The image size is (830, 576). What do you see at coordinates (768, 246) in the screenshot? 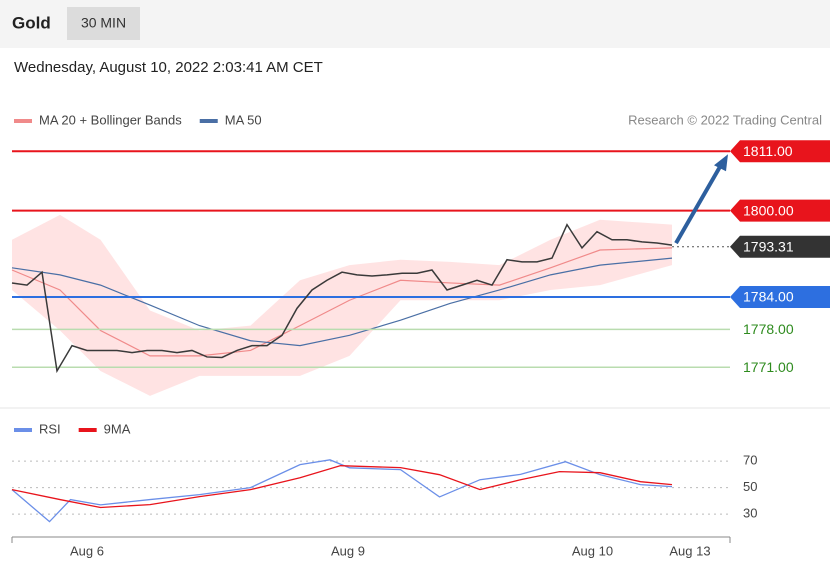
I see `level-label: 1793.31` at bounding box center [768, 246].